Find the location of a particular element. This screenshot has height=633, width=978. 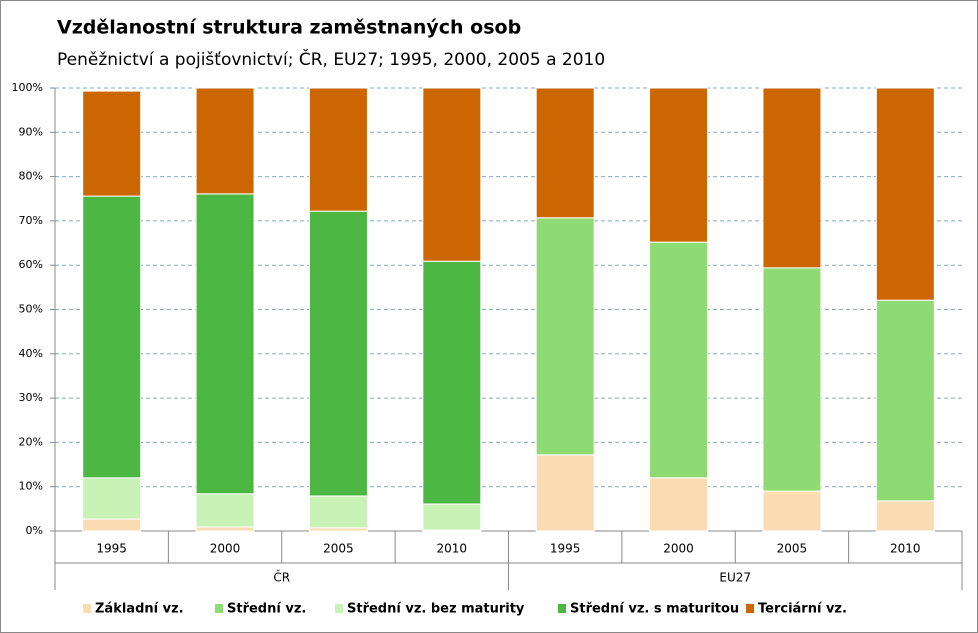

y-tick-label: 100% is located at coordinates (27, 87).